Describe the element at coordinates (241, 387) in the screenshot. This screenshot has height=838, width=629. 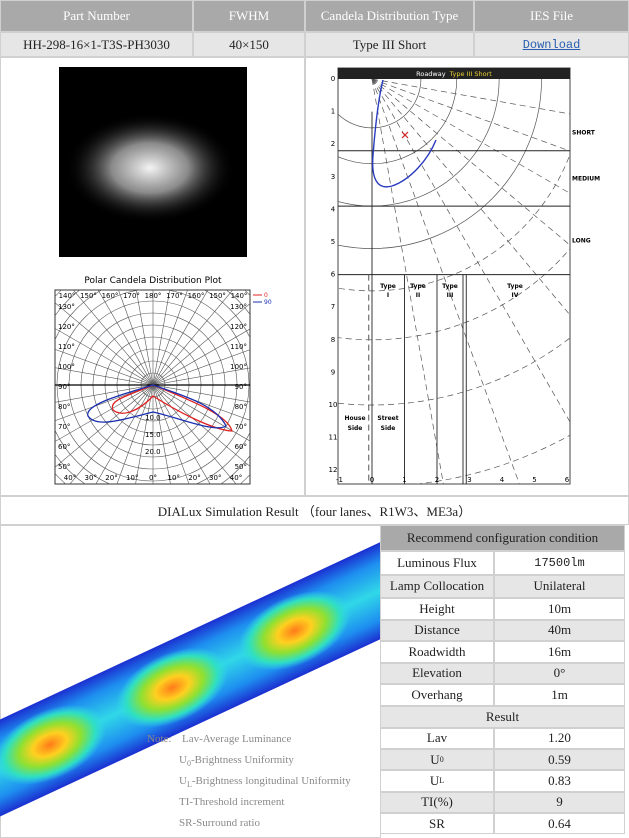
I see `polar-angle-label: 90°` at that location.